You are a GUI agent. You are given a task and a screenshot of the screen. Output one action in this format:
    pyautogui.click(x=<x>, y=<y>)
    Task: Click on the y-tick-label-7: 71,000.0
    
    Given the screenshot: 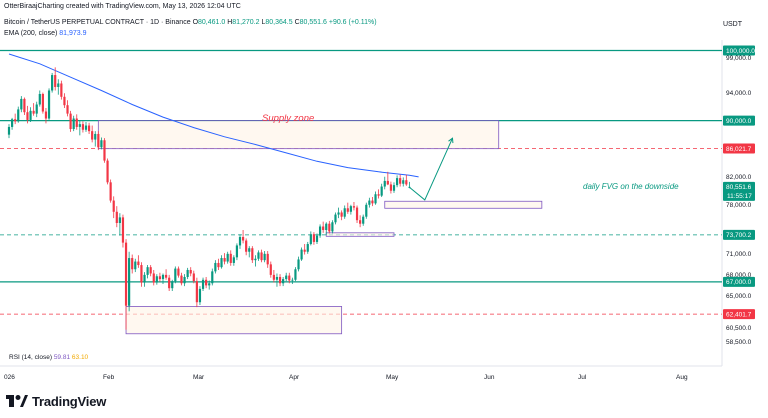 What is the action you would take?
    pyautogui.click(x=739, y=254)
    